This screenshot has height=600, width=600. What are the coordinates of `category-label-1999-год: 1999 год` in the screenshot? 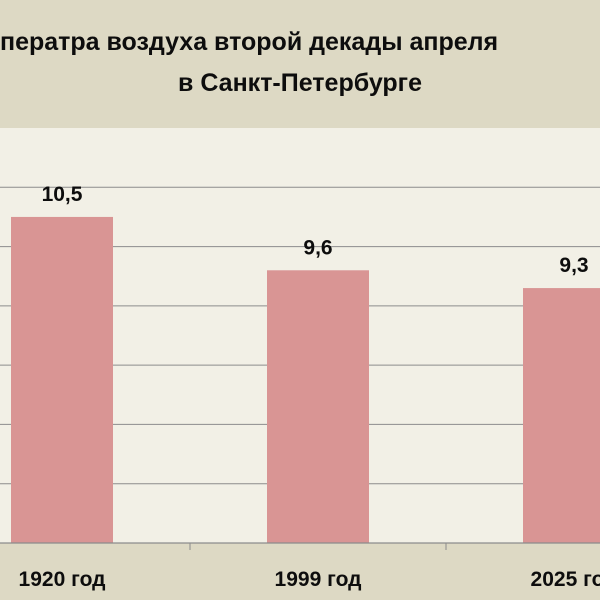 It's located at (318, 579).